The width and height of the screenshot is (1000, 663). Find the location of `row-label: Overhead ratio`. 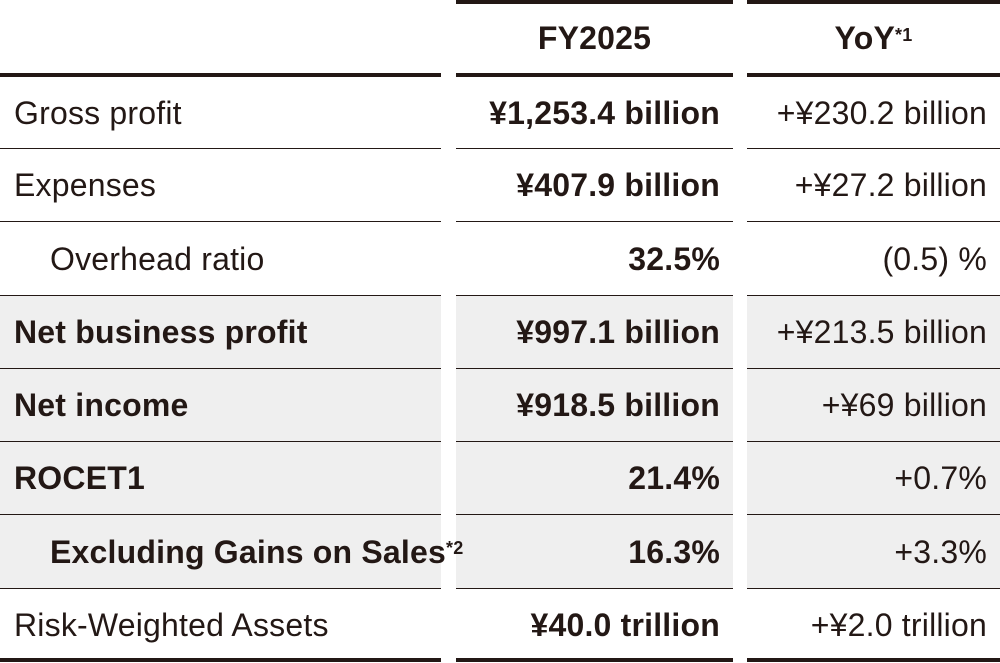

row-label: Overhead ratio is located at coordinates (220, 259).